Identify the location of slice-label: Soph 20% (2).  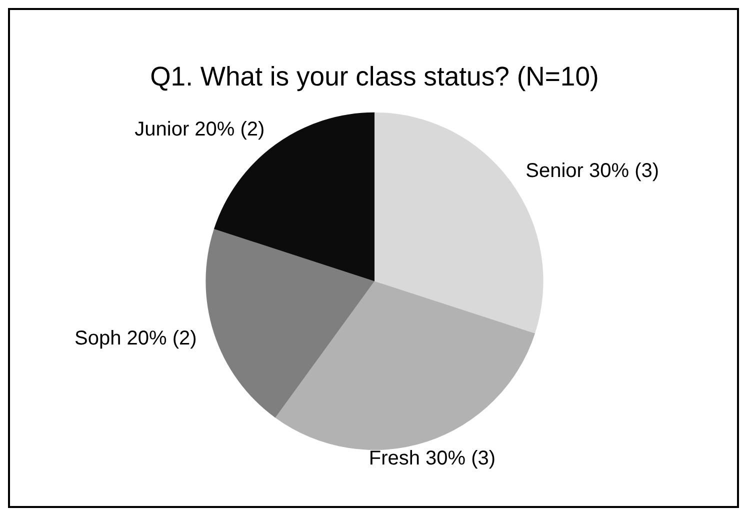
(135, 338).